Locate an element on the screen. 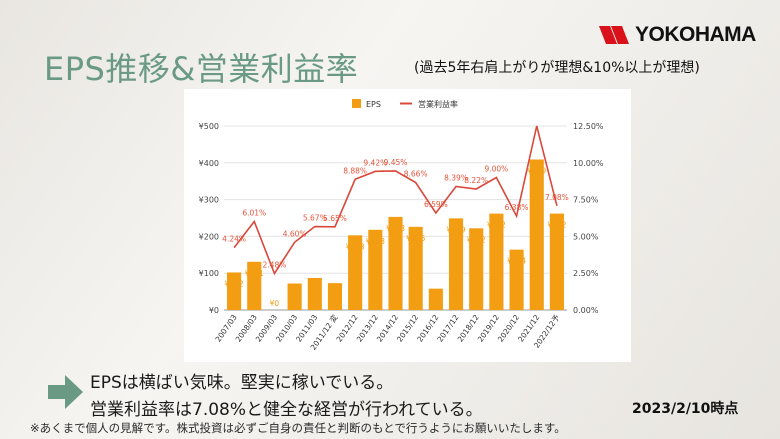  y-left-tick-label: ¥200 is located at coordinates (209, 236).